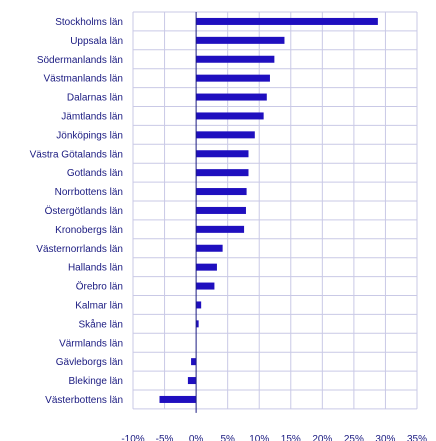  What do you see at coordinates (76, 154) in the screenshot?
I see `category-label: Västra Götalands län` at bounding box center [76, 154].